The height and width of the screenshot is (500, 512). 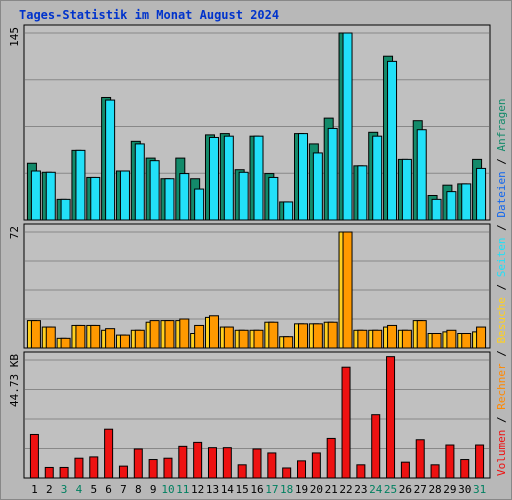 What do you see at coordinates (501, 124) in the screenshot?
I see `legend-item-anfragen: Anfragen` at bounding box center [501, 124].